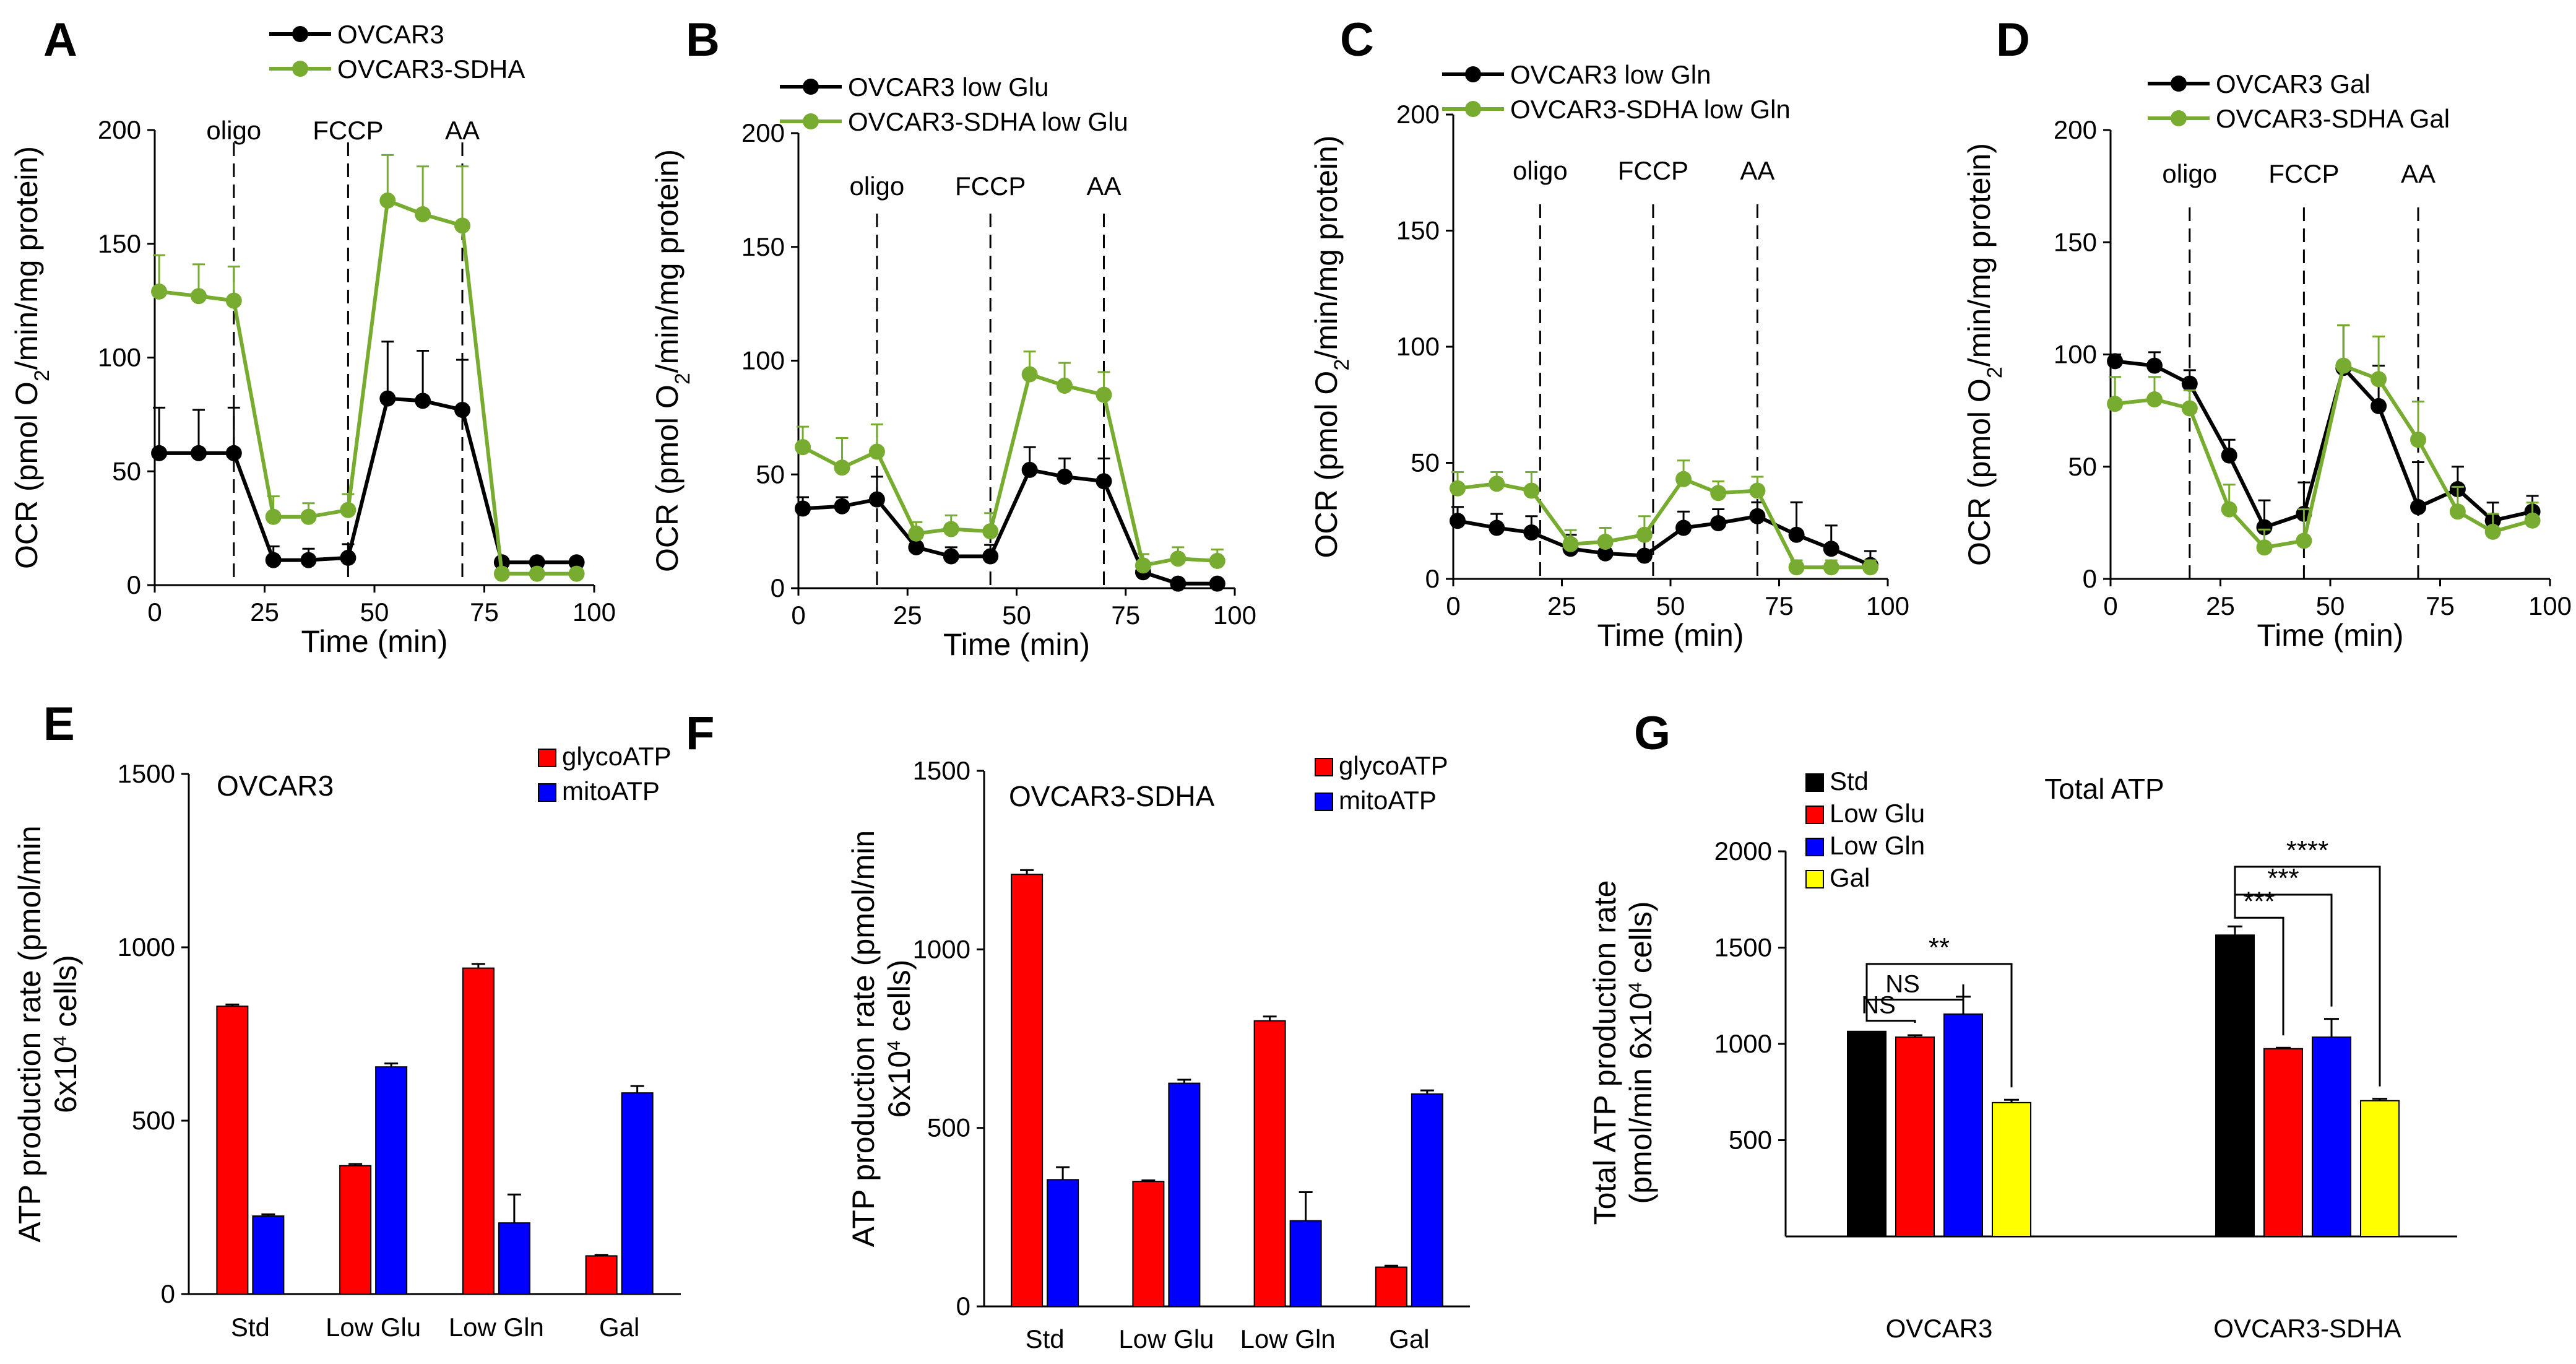  Describe the element at coordinates (1103, 186) in the screenshot. I see `injection-label-aa: AA` at that location.